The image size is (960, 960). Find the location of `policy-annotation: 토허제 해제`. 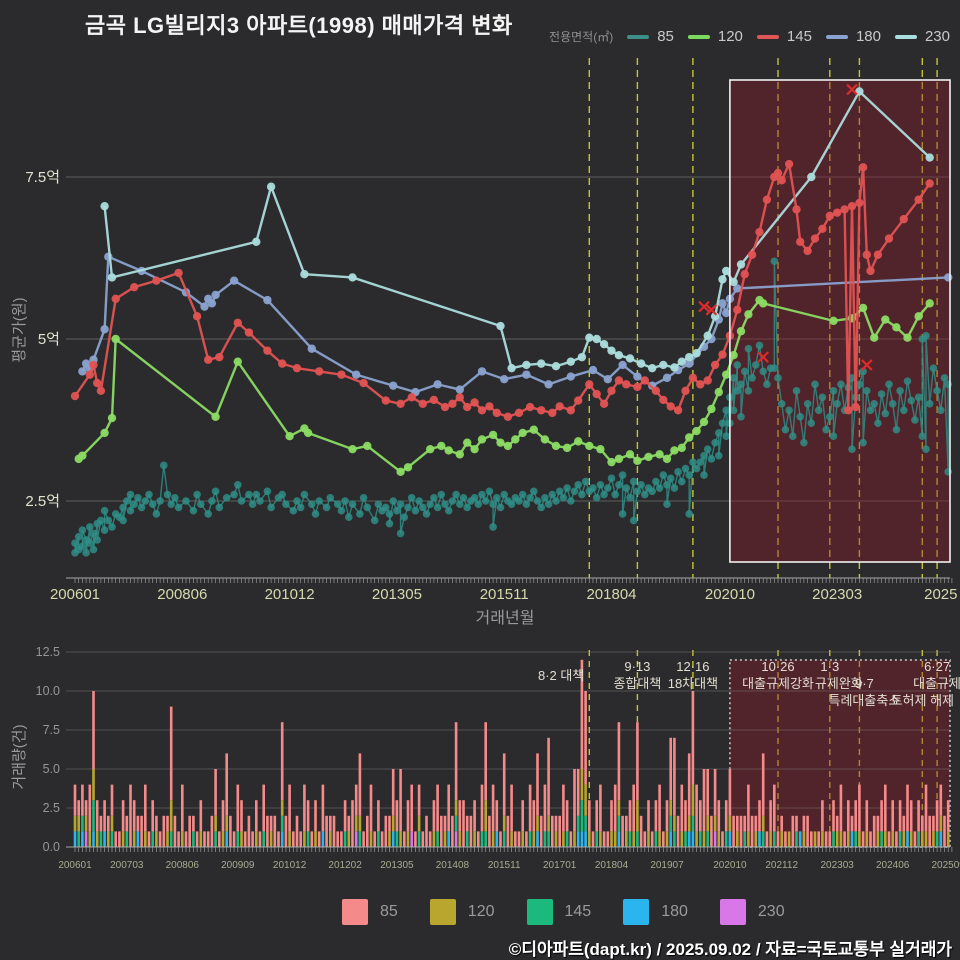

policy-annotation: 토허제 해제 is located at coordinates (922, 700).